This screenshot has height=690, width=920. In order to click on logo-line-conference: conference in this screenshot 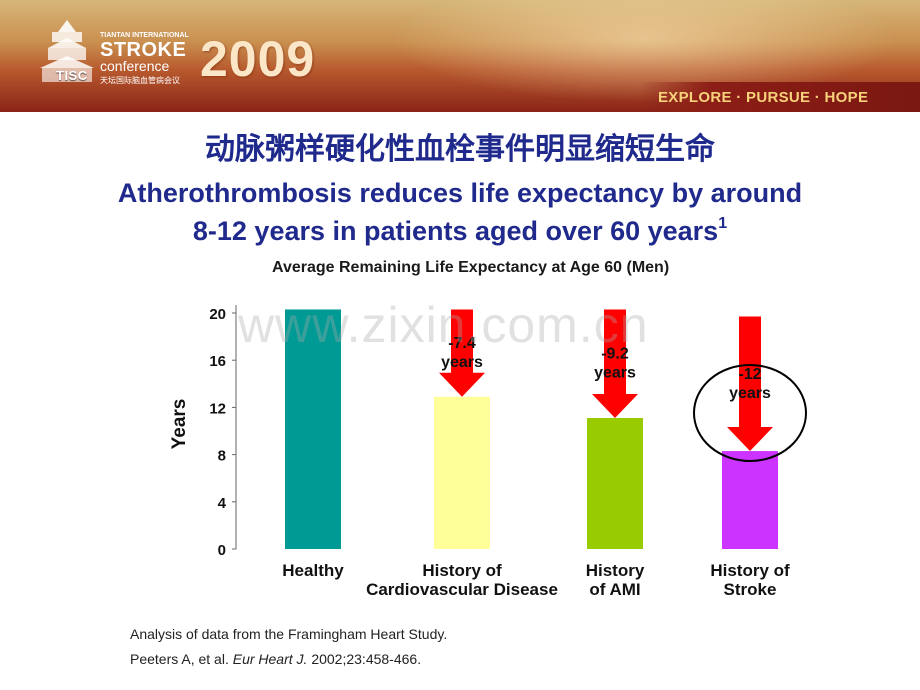, I will do `click(135, 66)`.